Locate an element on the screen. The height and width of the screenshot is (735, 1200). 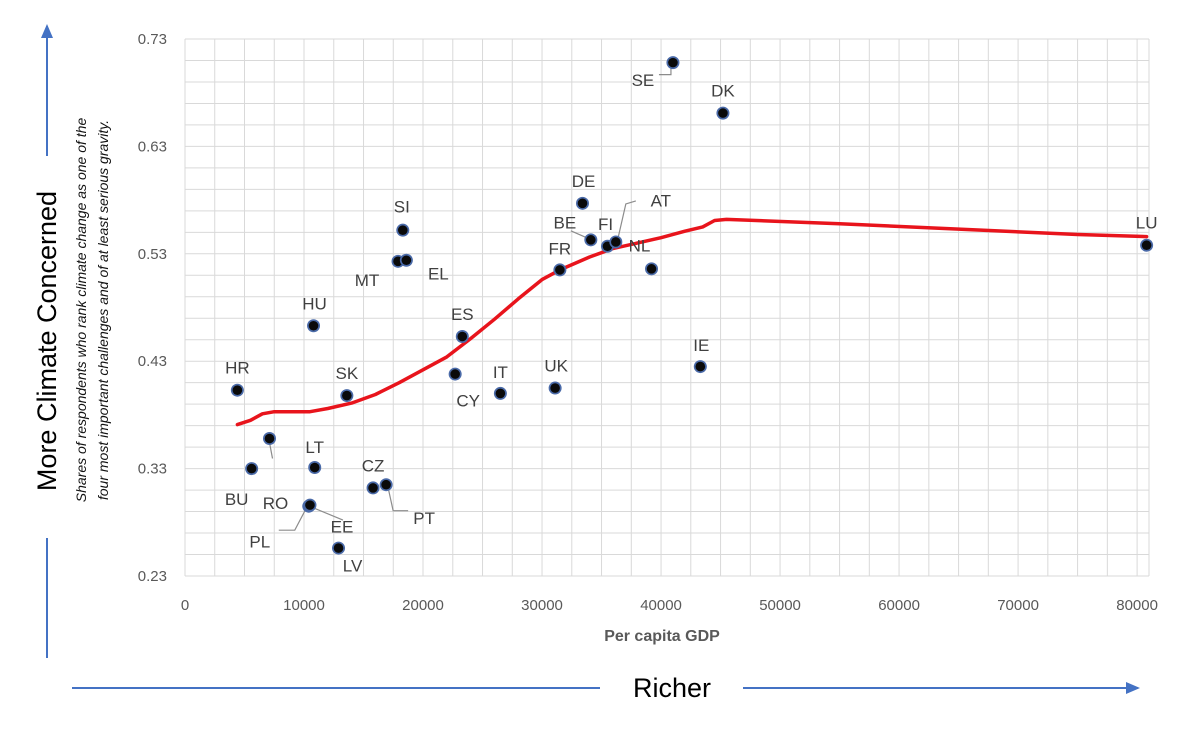
point-dk is located at coordinates (723, 113).